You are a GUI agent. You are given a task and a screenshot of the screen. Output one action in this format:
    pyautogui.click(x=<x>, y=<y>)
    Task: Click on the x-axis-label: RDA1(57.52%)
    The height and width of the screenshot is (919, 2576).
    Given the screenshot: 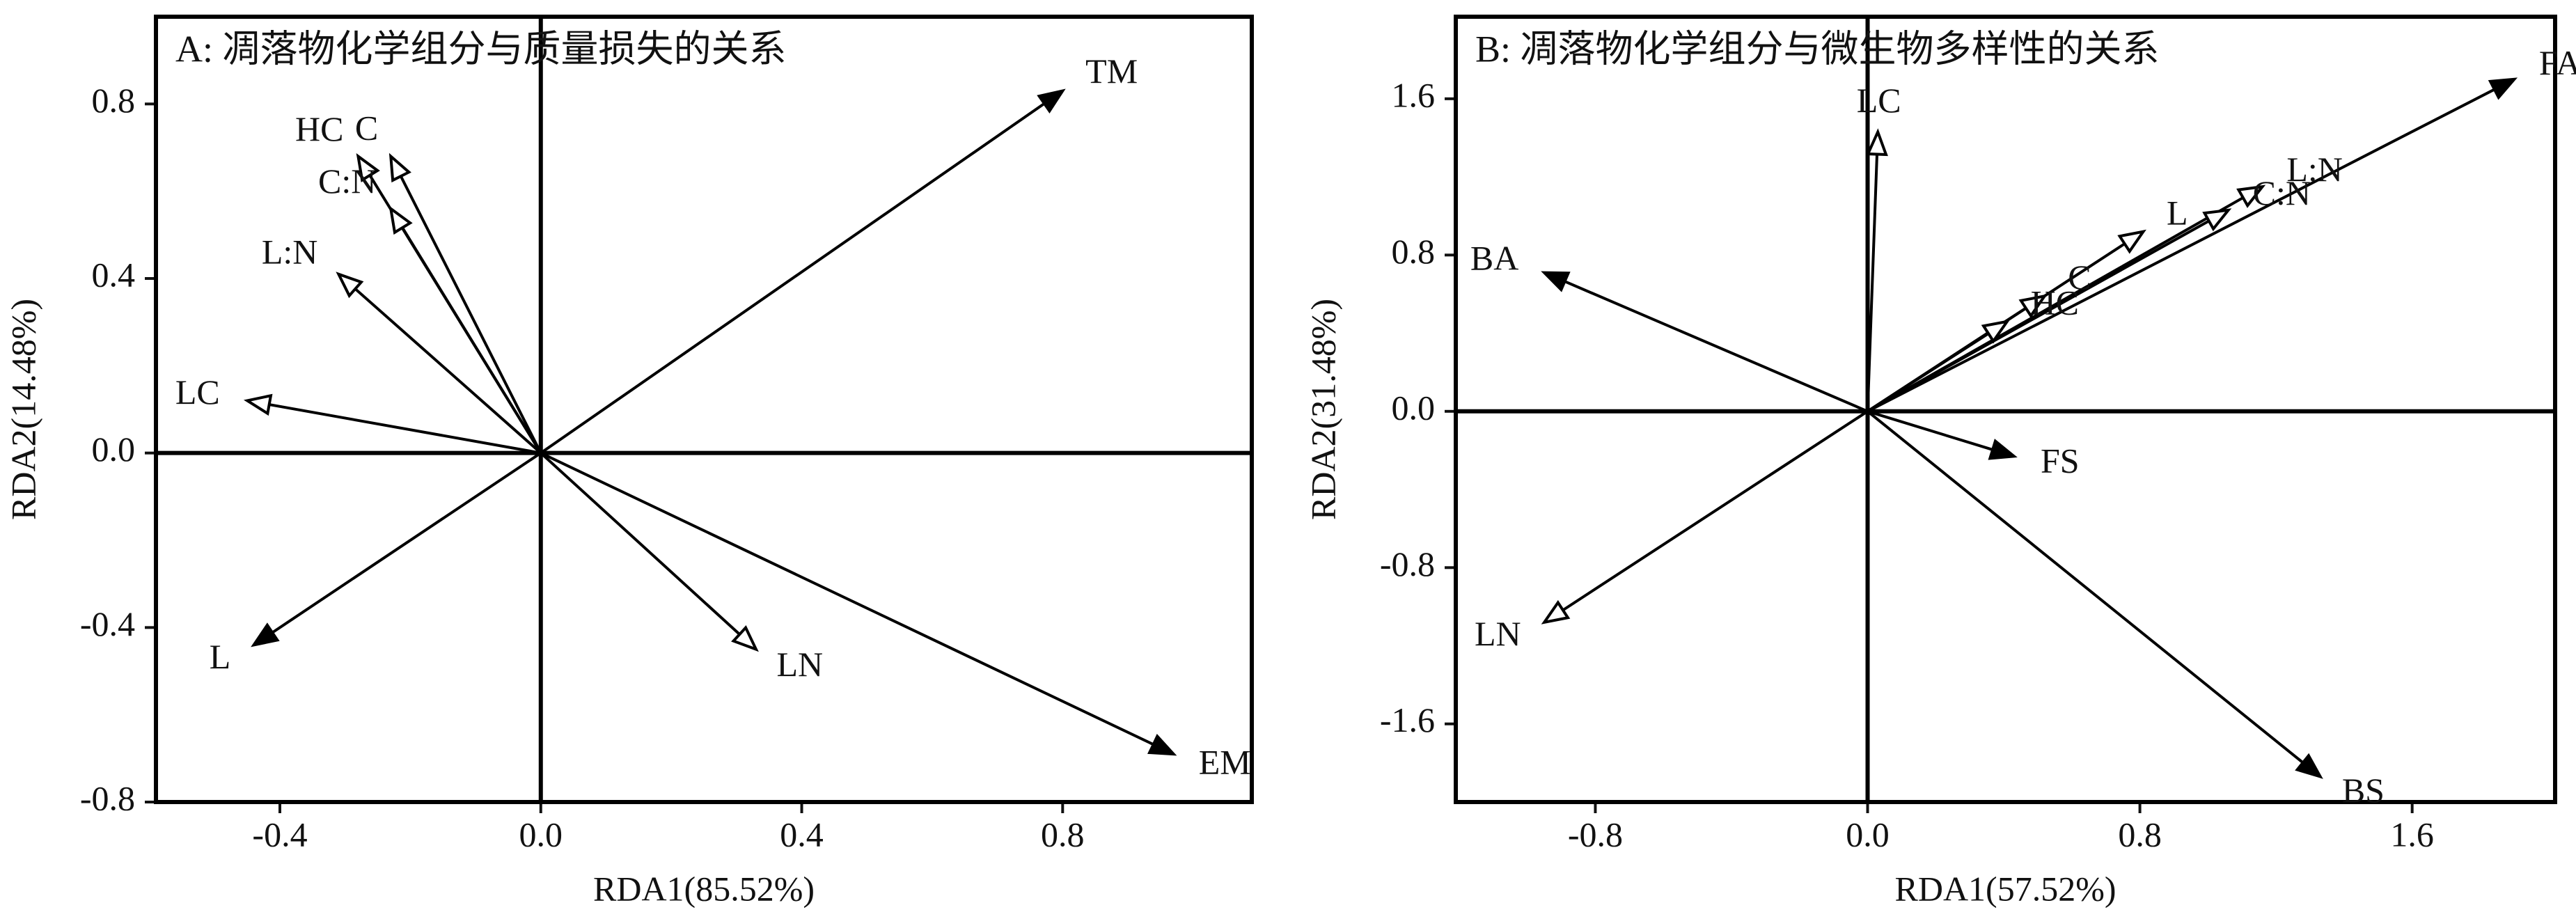 What is the action you would take?
    pyautogui.click(x=2005, y=888)
    